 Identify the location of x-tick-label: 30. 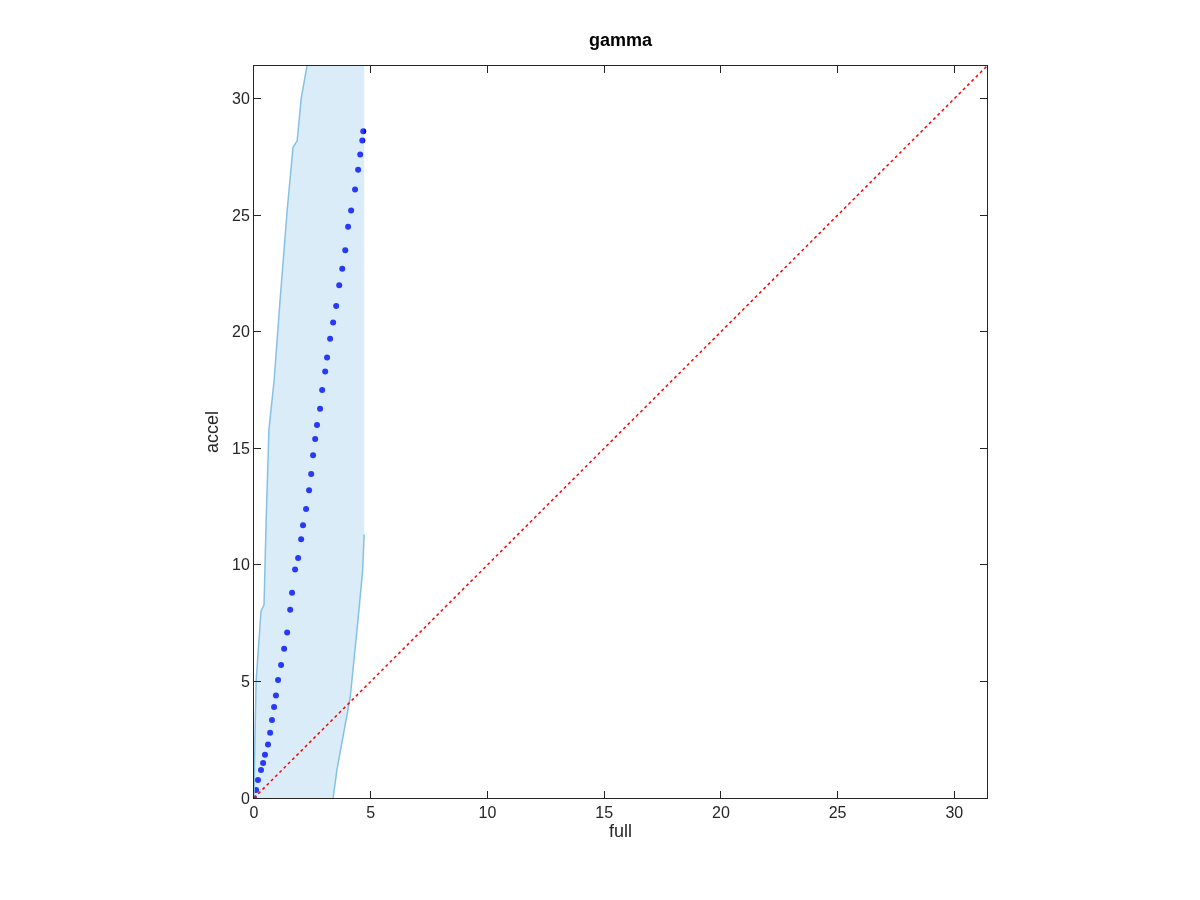
(954, 813).